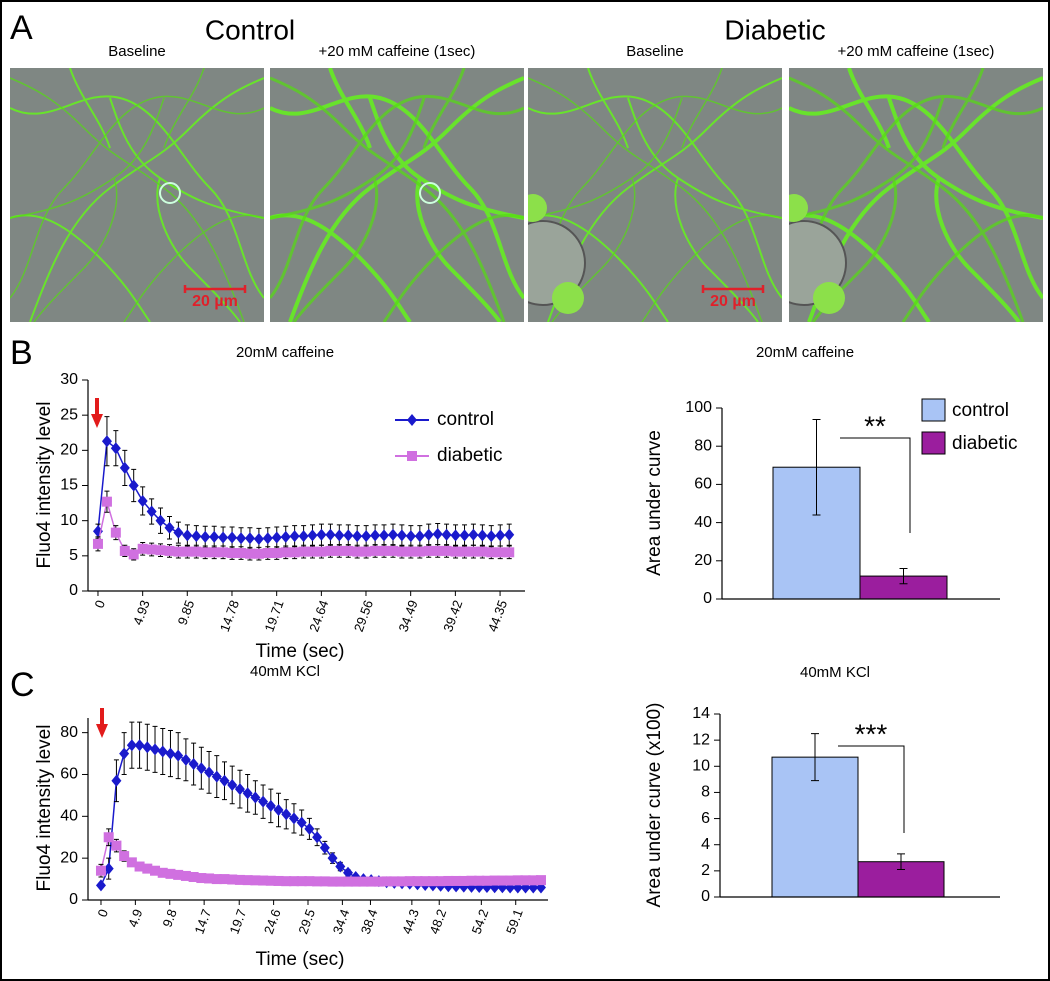 Image resolution: width=1050 pixels, height=981 pixels. I want to click on bar, so click(816, 533).